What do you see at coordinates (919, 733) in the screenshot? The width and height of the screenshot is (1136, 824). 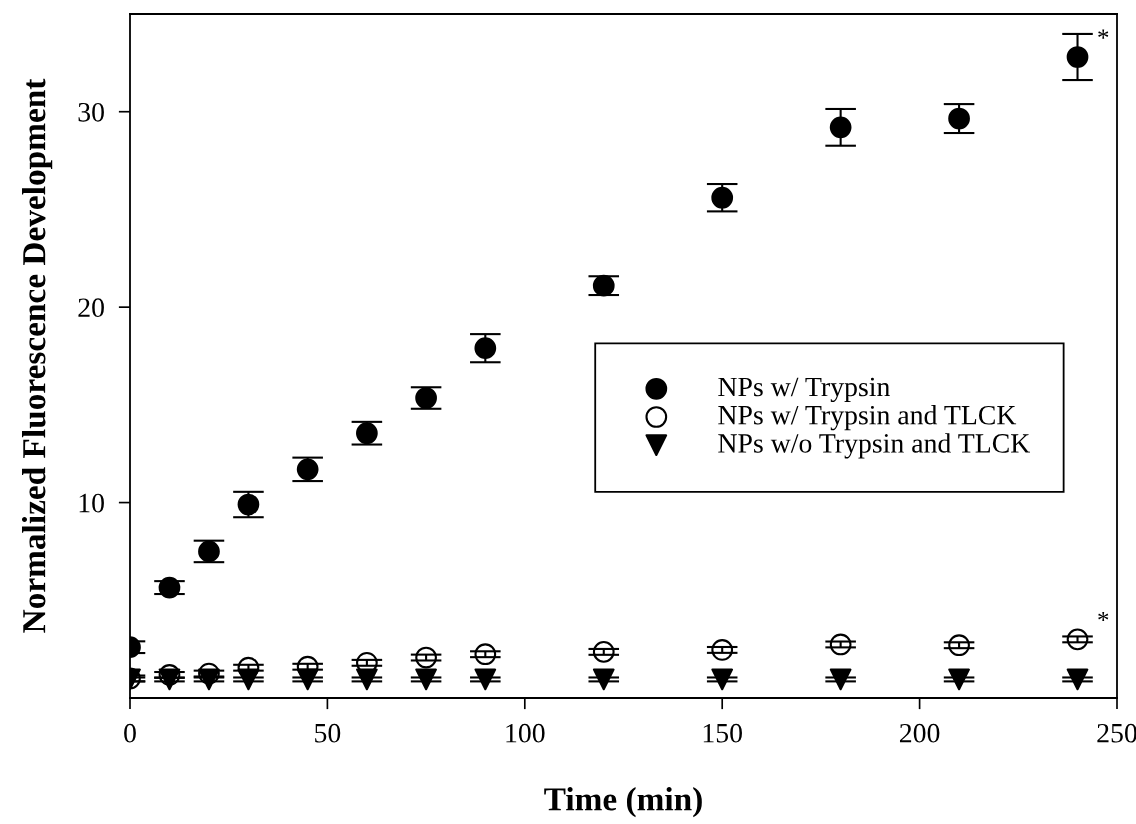 I see `x-tick-label: 200` at bounding box center [919, 733].